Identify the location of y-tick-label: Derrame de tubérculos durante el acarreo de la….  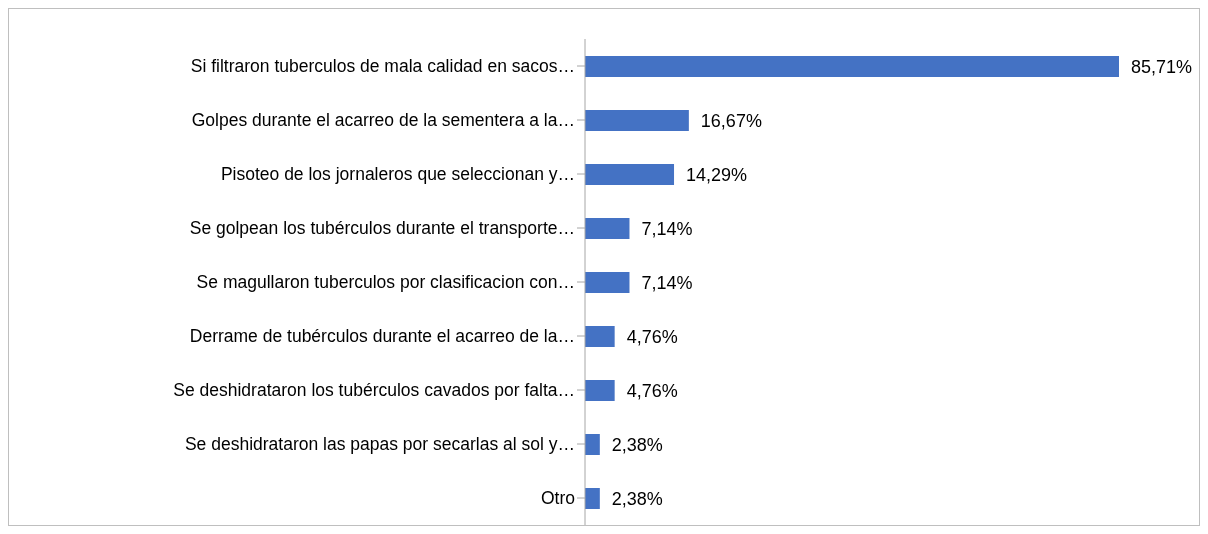
(382, 336).